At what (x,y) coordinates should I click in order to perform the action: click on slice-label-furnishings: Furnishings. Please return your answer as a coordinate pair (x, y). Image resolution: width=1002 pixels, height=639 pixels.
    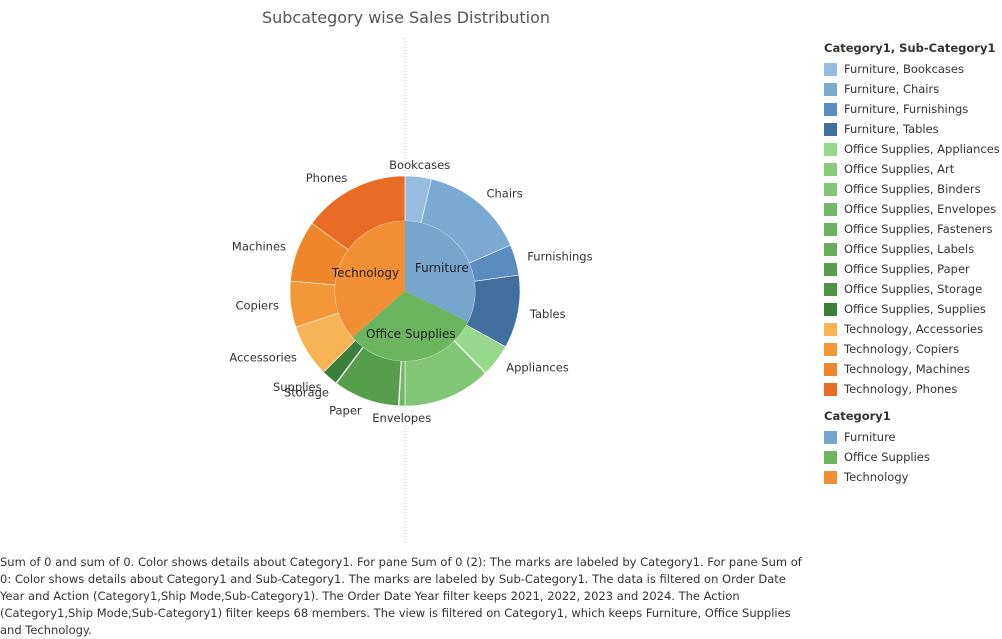
    Looking at the image, I should click on (559, 257).